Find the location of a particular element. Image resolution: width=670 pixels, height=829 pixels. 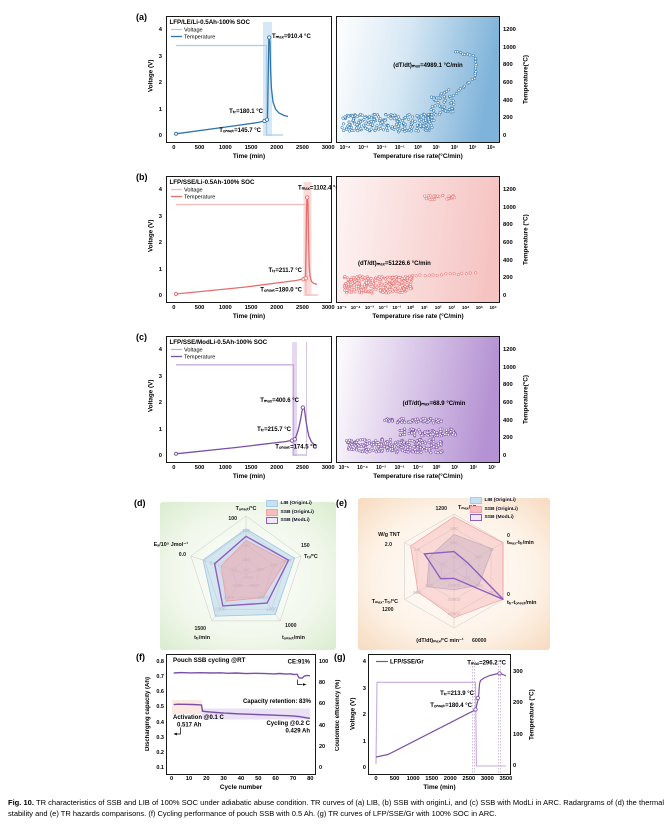

tick-label: 1000 is located at coordinates (509, 207).